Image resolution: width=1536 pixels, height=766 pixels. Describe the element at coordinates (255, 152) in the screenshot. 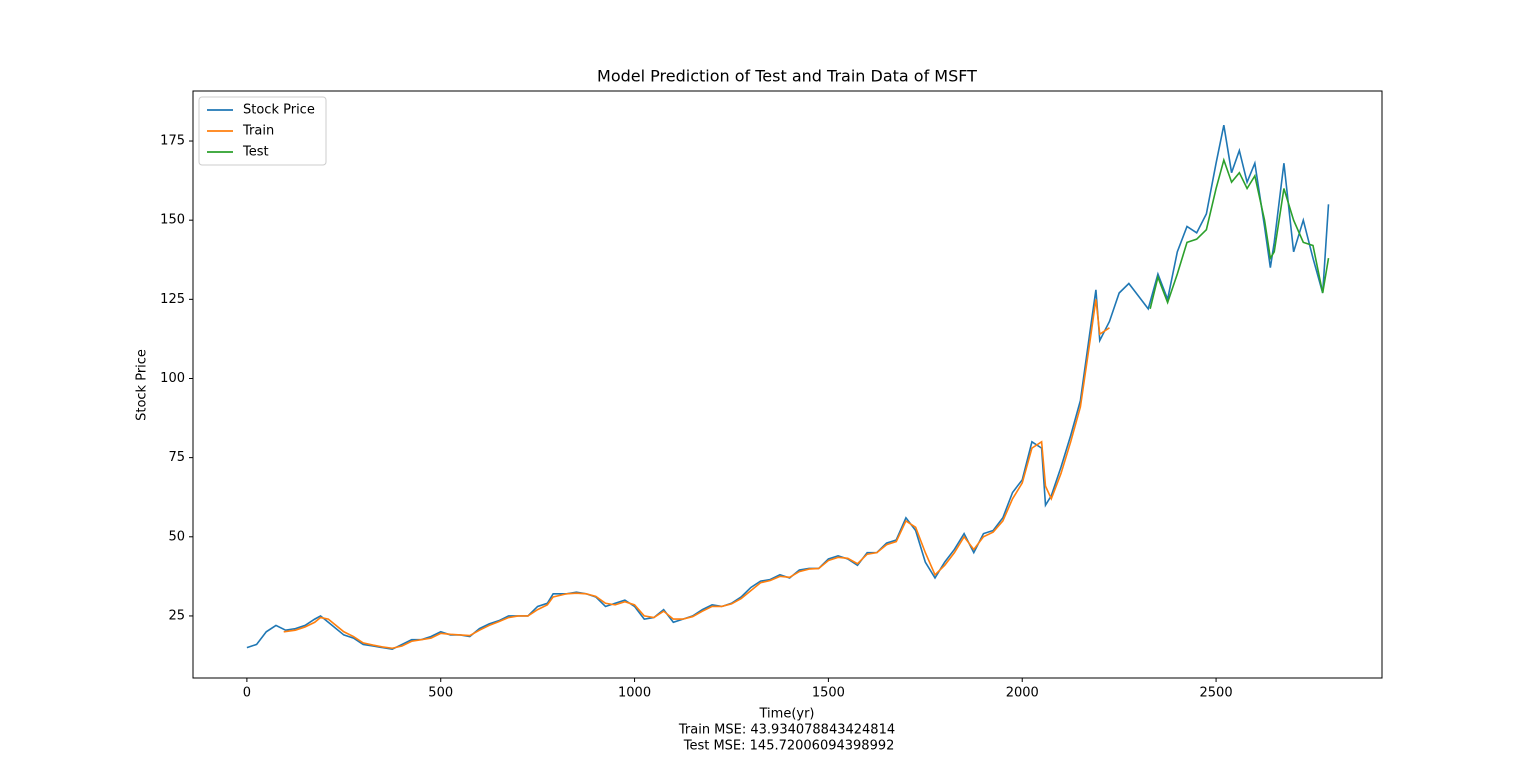

I see `legend-label: Test` at that location.